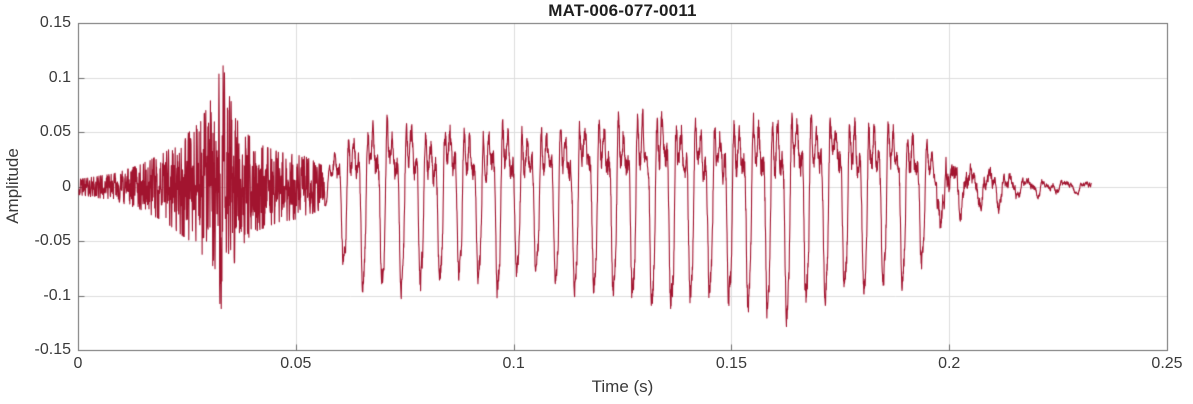 The image size is (1193, 404). Describe the element at coordinates (949, 363) in the screenshot. I see `x-tick-label: 0.2` at that location.